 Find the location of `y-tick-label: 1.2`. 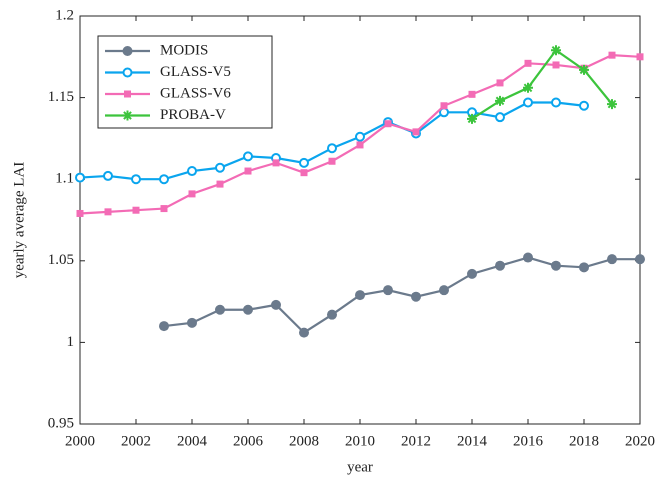

y-tick-label: 1.2 is located at coordinates (64, 15).